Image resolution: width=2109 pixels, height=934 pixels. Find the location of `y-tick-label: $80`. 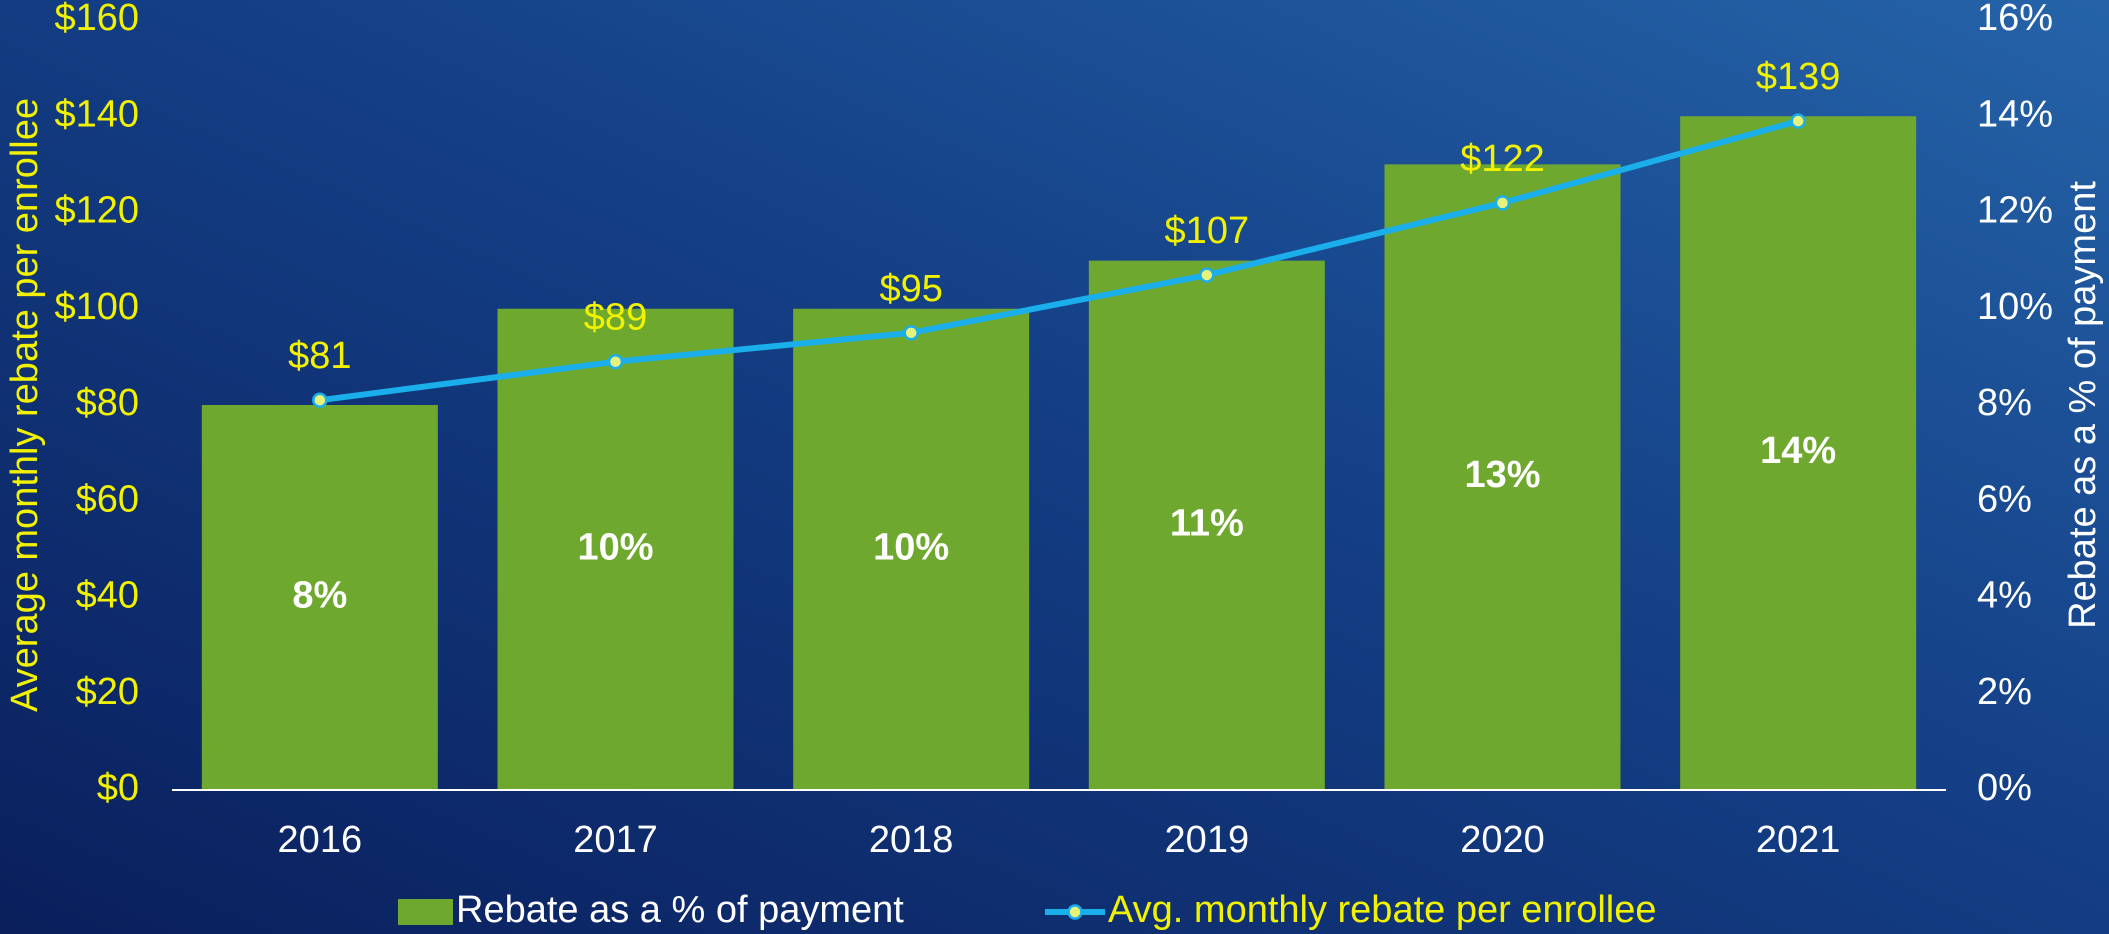

y-tick-label: $80 is located at coordinates (107, 403).